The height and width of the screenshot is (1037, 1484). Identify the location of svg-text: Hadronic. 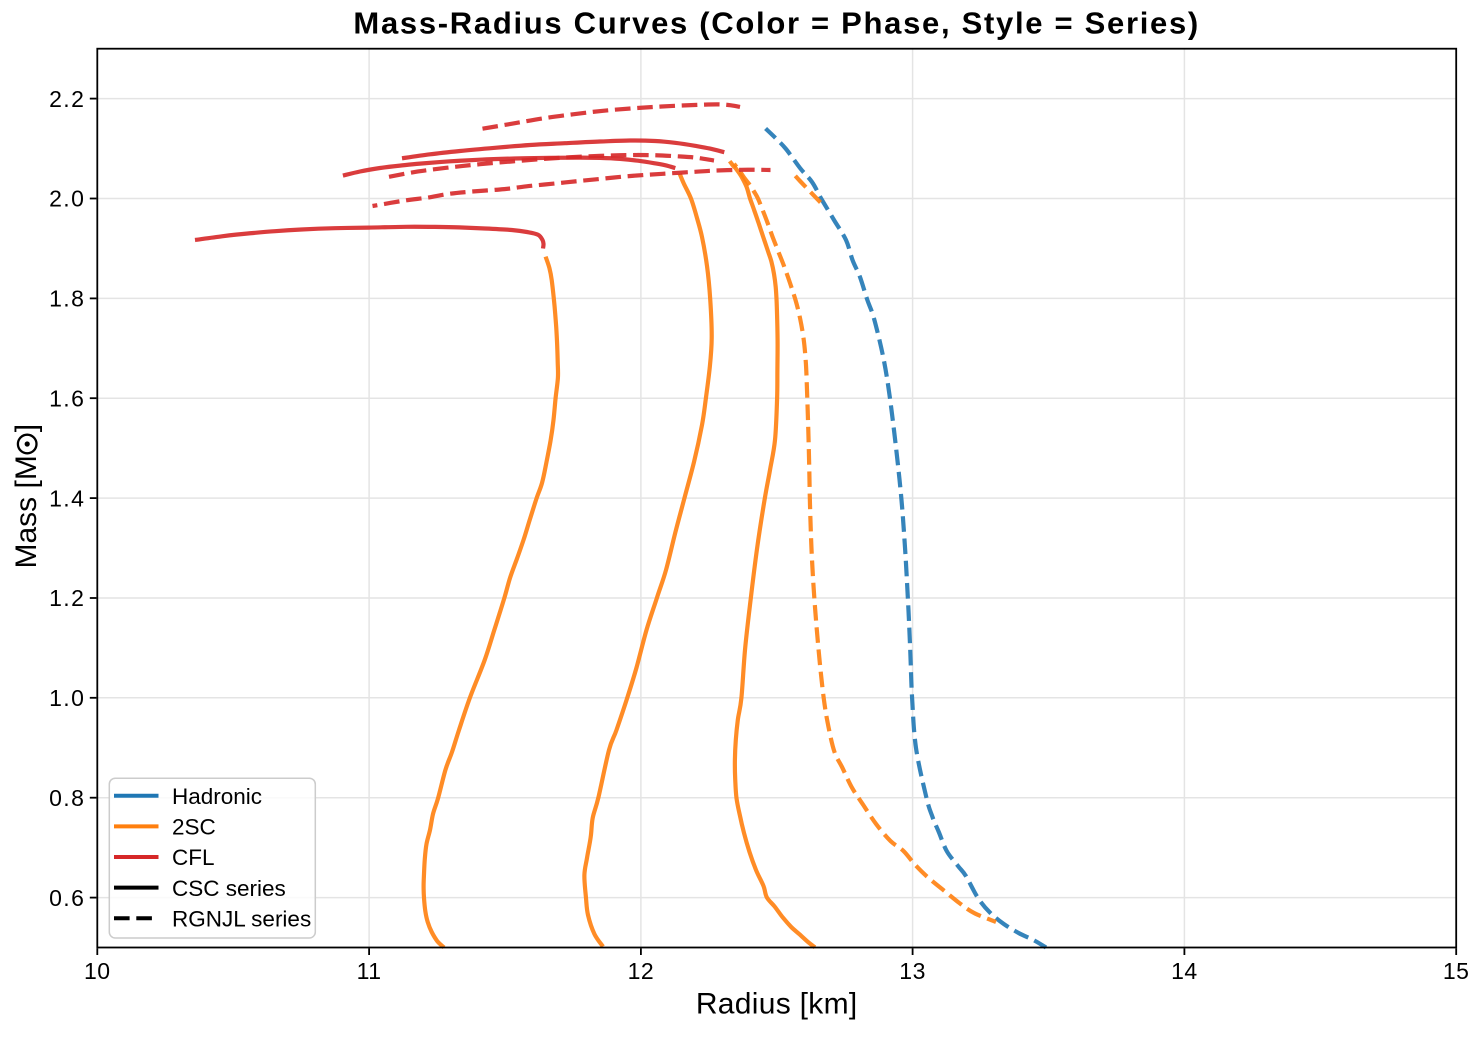
(217, 796).